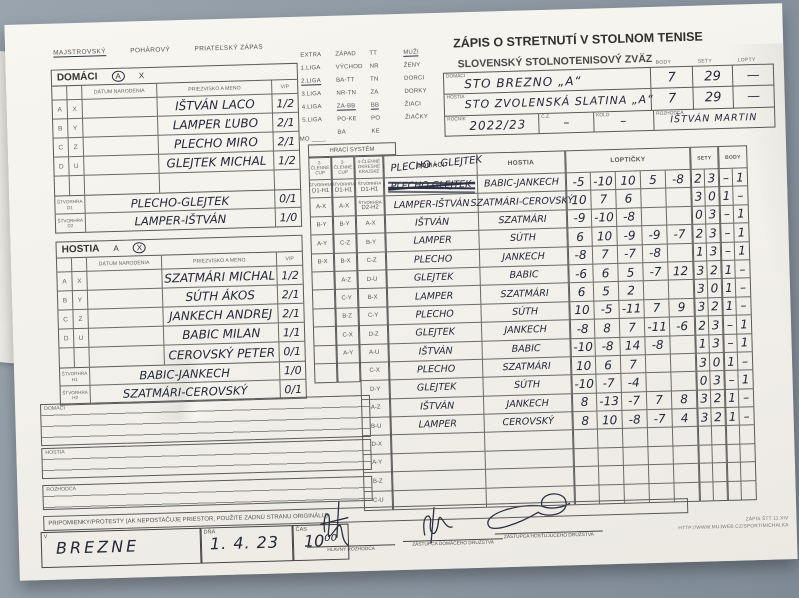 The height and width of the screenshot is (598, 799). I want to click on system-code: B-Z, so click(347, 316).